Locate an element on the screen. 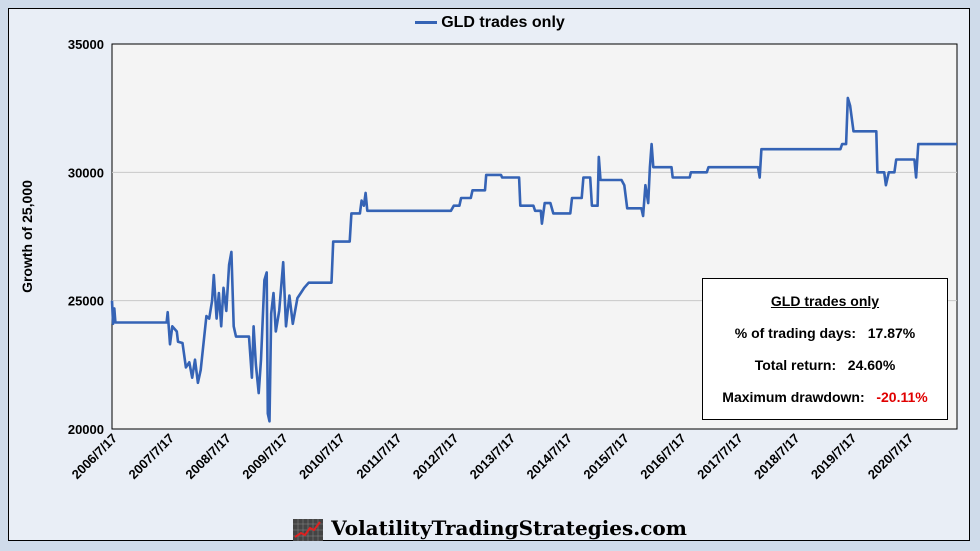 Image resolution: width=980 pixels, height=551 pixels. x-tick-label-7: 2013/7/17 is located at coordinates (493, 457).